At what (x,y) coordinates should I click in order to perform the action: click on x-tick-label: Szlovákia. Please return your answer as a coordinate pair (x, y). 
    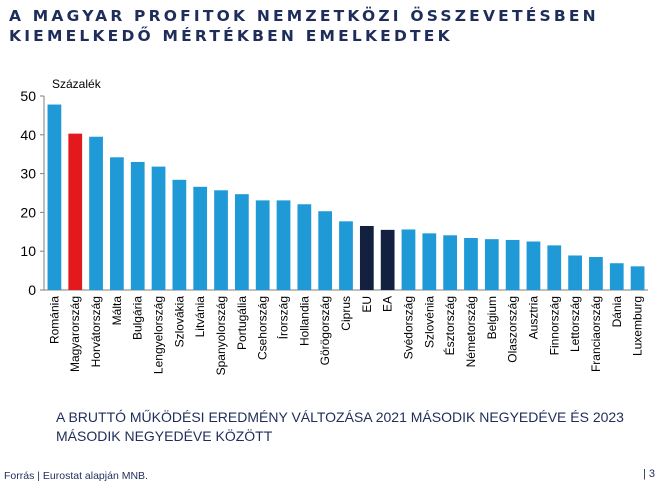
    Looking at the image, I should click on (179, 322).